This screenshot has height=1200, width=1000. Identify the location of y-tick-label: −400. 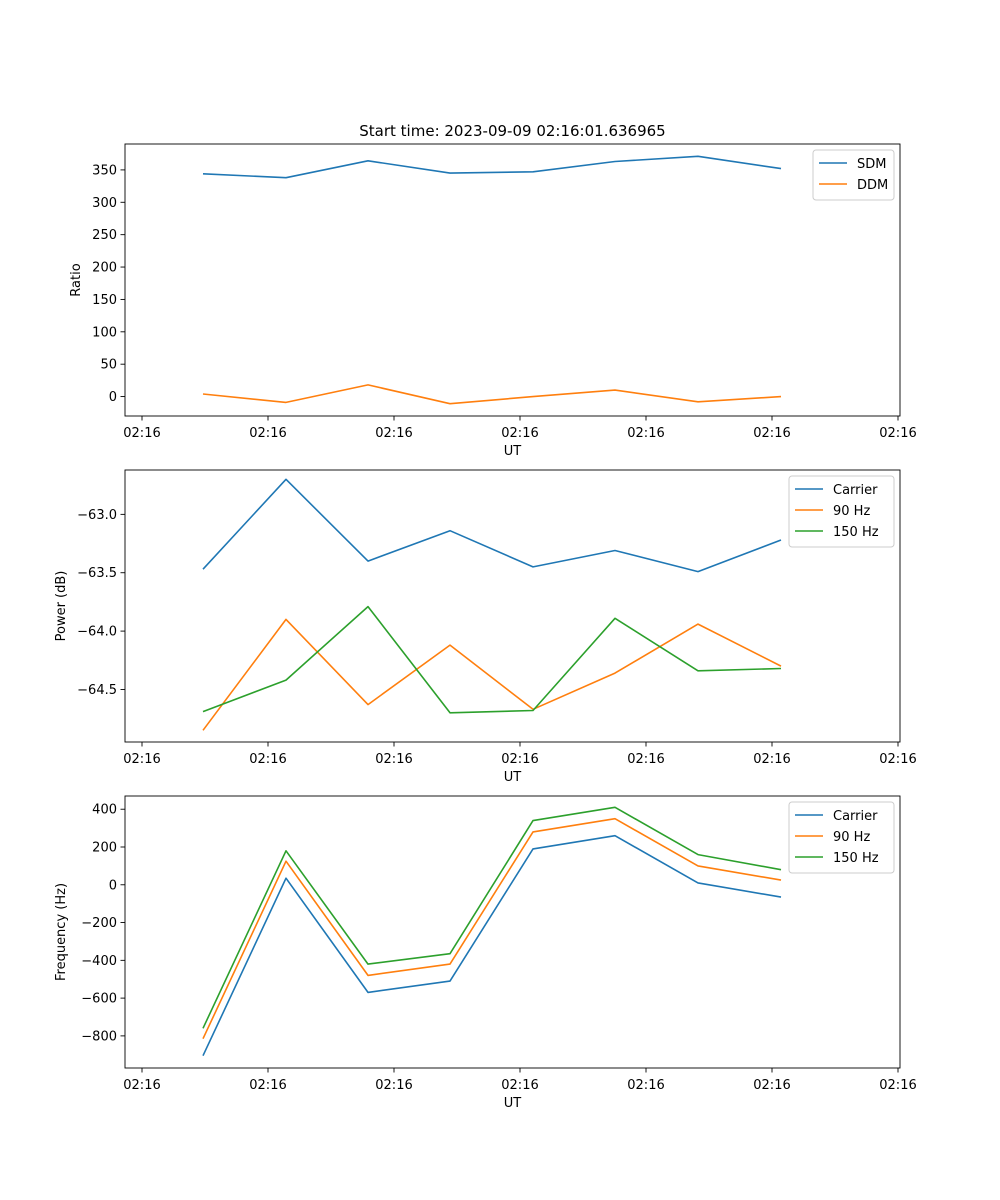
(99, 961).